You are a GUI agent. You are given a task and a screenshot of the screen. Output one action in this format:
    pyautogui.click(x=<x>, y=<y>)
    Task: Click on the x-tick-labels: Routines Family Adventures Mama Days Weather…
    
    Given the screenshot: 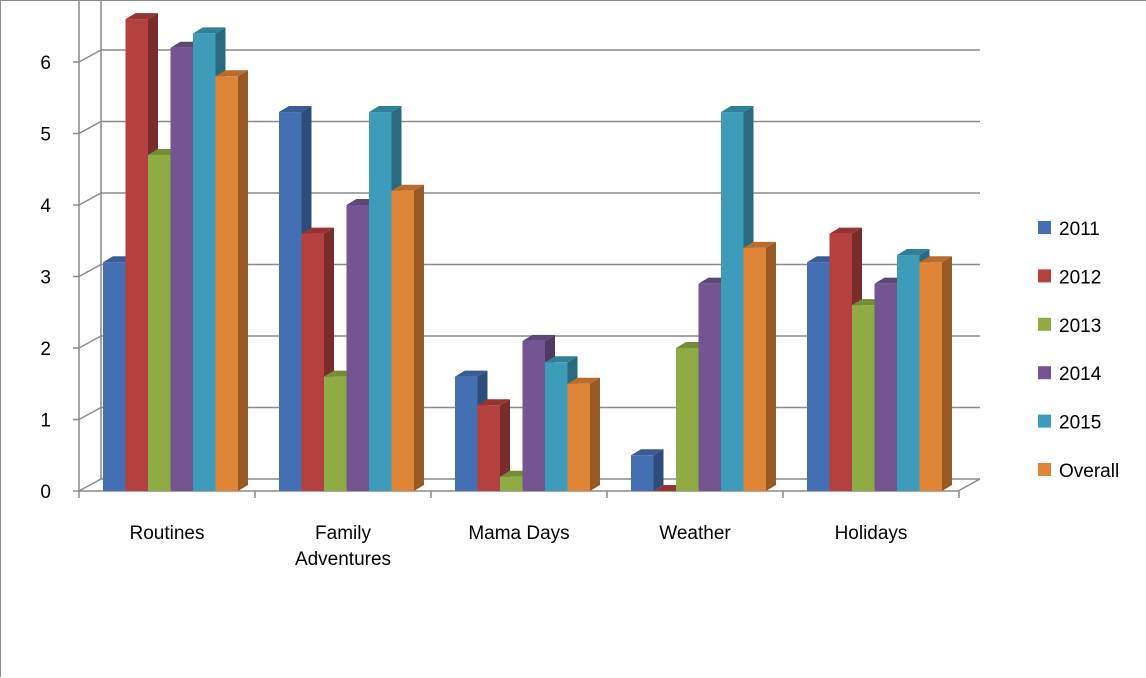 What is the action you would take?
    pyautogui.click(x=519, y=546)
    